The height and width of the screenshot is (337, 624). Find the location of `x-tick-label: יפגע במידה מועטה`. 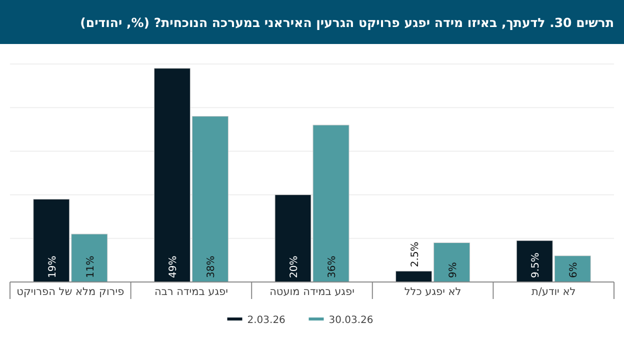

x-tick-label: יפגע במידה מועטה is located at coordinates (312, 292).